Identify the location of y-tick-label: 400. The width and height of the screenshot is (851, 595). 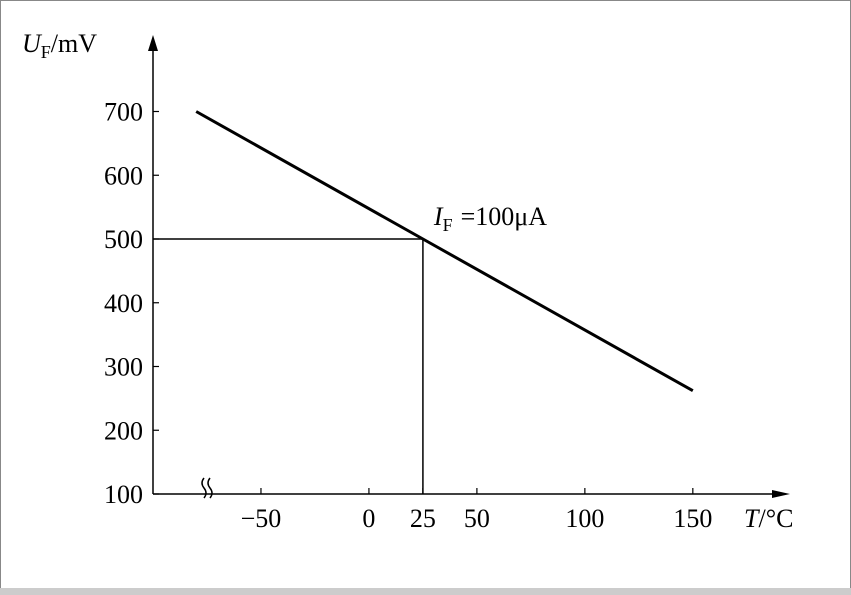
(123, 303).